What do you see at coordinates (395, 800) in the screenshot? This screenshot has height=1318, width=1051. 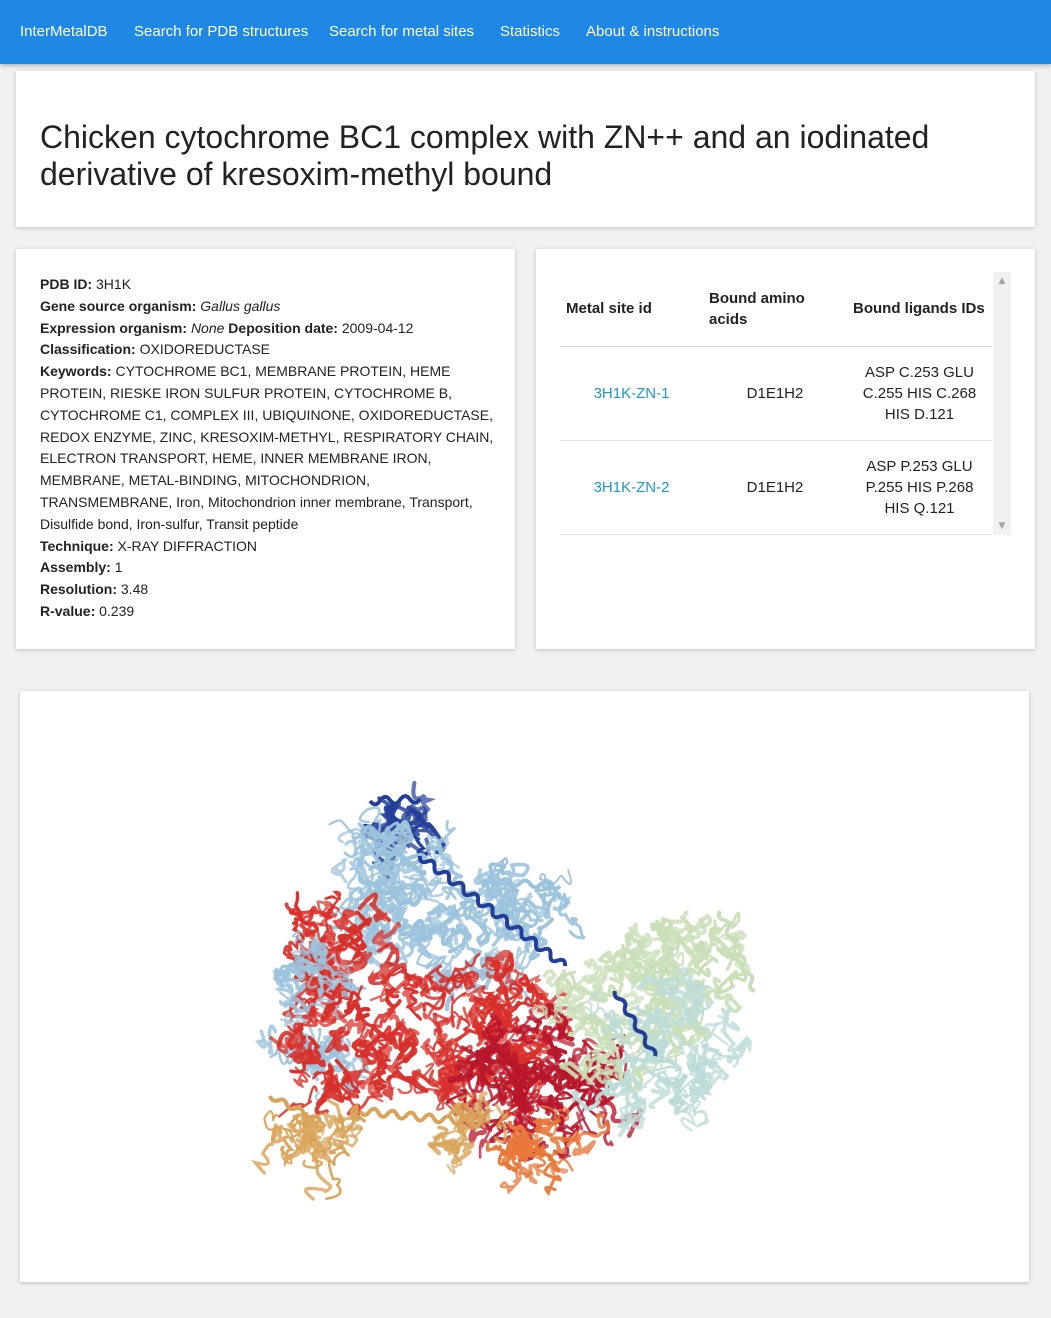 I see `helix-top` at bounding box center [395, 800].